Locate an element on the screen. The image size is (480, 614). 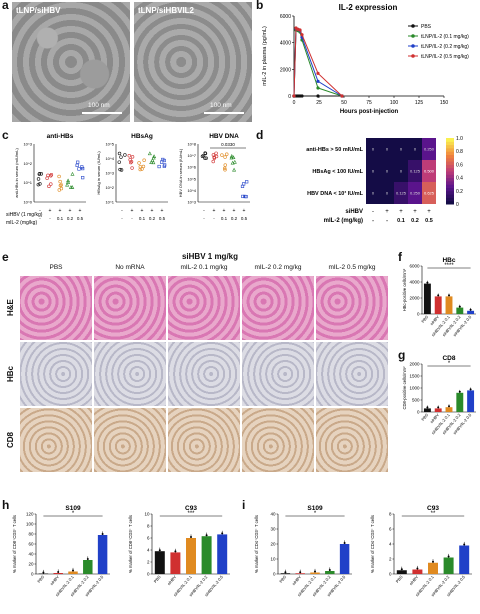
y-tick-label: 10 is located at coordinates (147, 514).